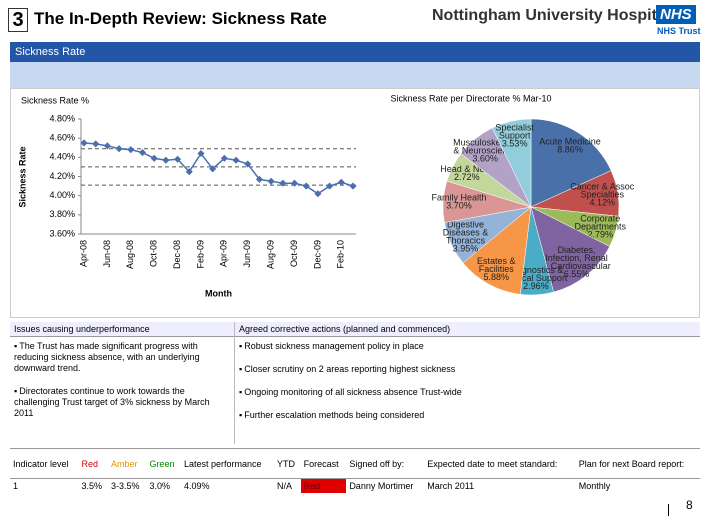 The height and width of the screenshot is (529, 706). Describe the element at coordinates (668, 510) in the screenshot. I see `divider` at that location.